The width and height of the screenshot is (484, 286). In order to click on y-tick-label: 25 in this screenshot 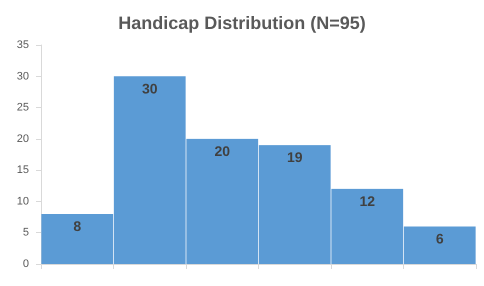, I will do `click(22, 108)`.